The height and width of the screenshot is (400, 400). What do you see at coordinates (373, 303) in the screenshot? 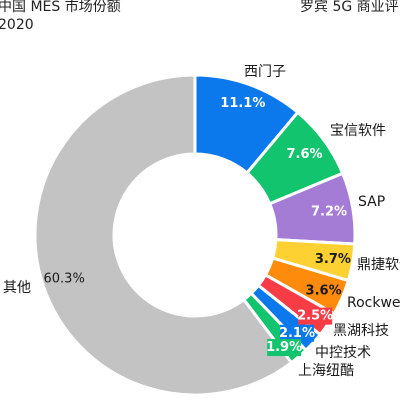
I see `category-label-rockwell: Rockwell` at bounding box center [373, 303].